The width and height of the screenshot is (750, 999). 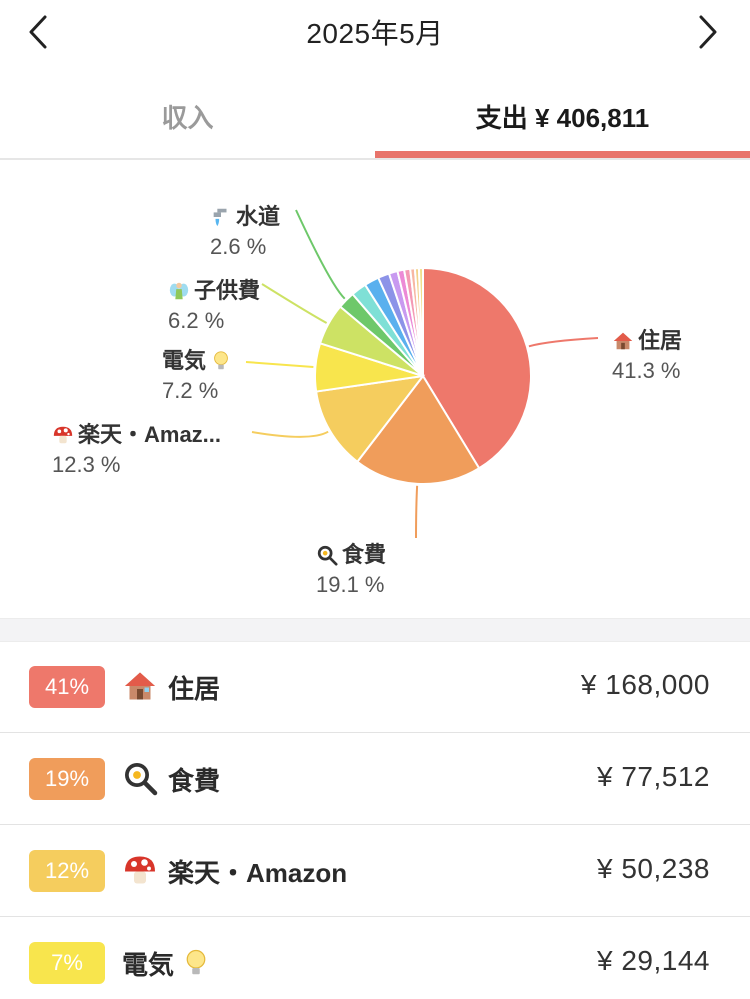 What do you see at coordinates (351, 570) in the screenshot?
I see `slice-label-1: 食費 19.1 %` at bounding box center [351, 570].